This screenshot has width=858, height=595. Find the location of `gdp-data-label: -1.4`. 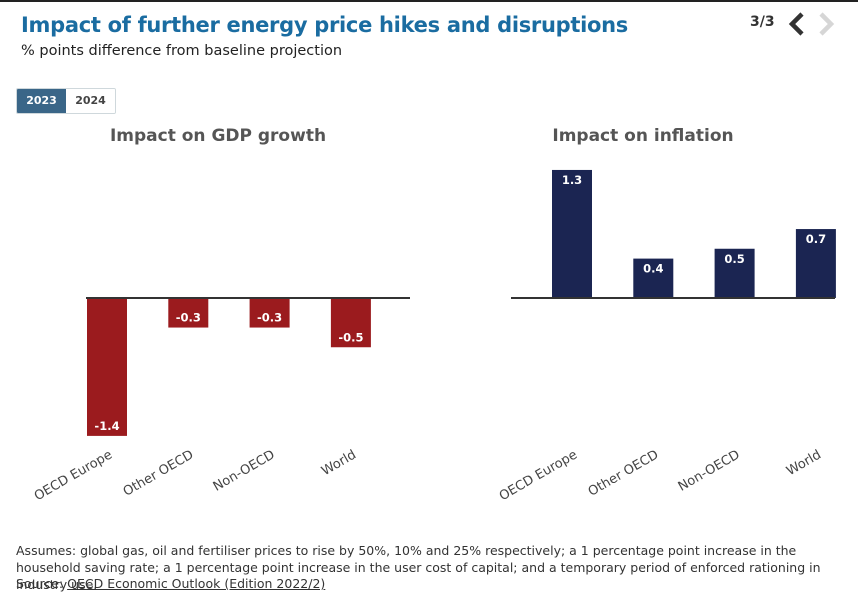

gdp-data-label: -1.4 is located at coordinates (106, 426).